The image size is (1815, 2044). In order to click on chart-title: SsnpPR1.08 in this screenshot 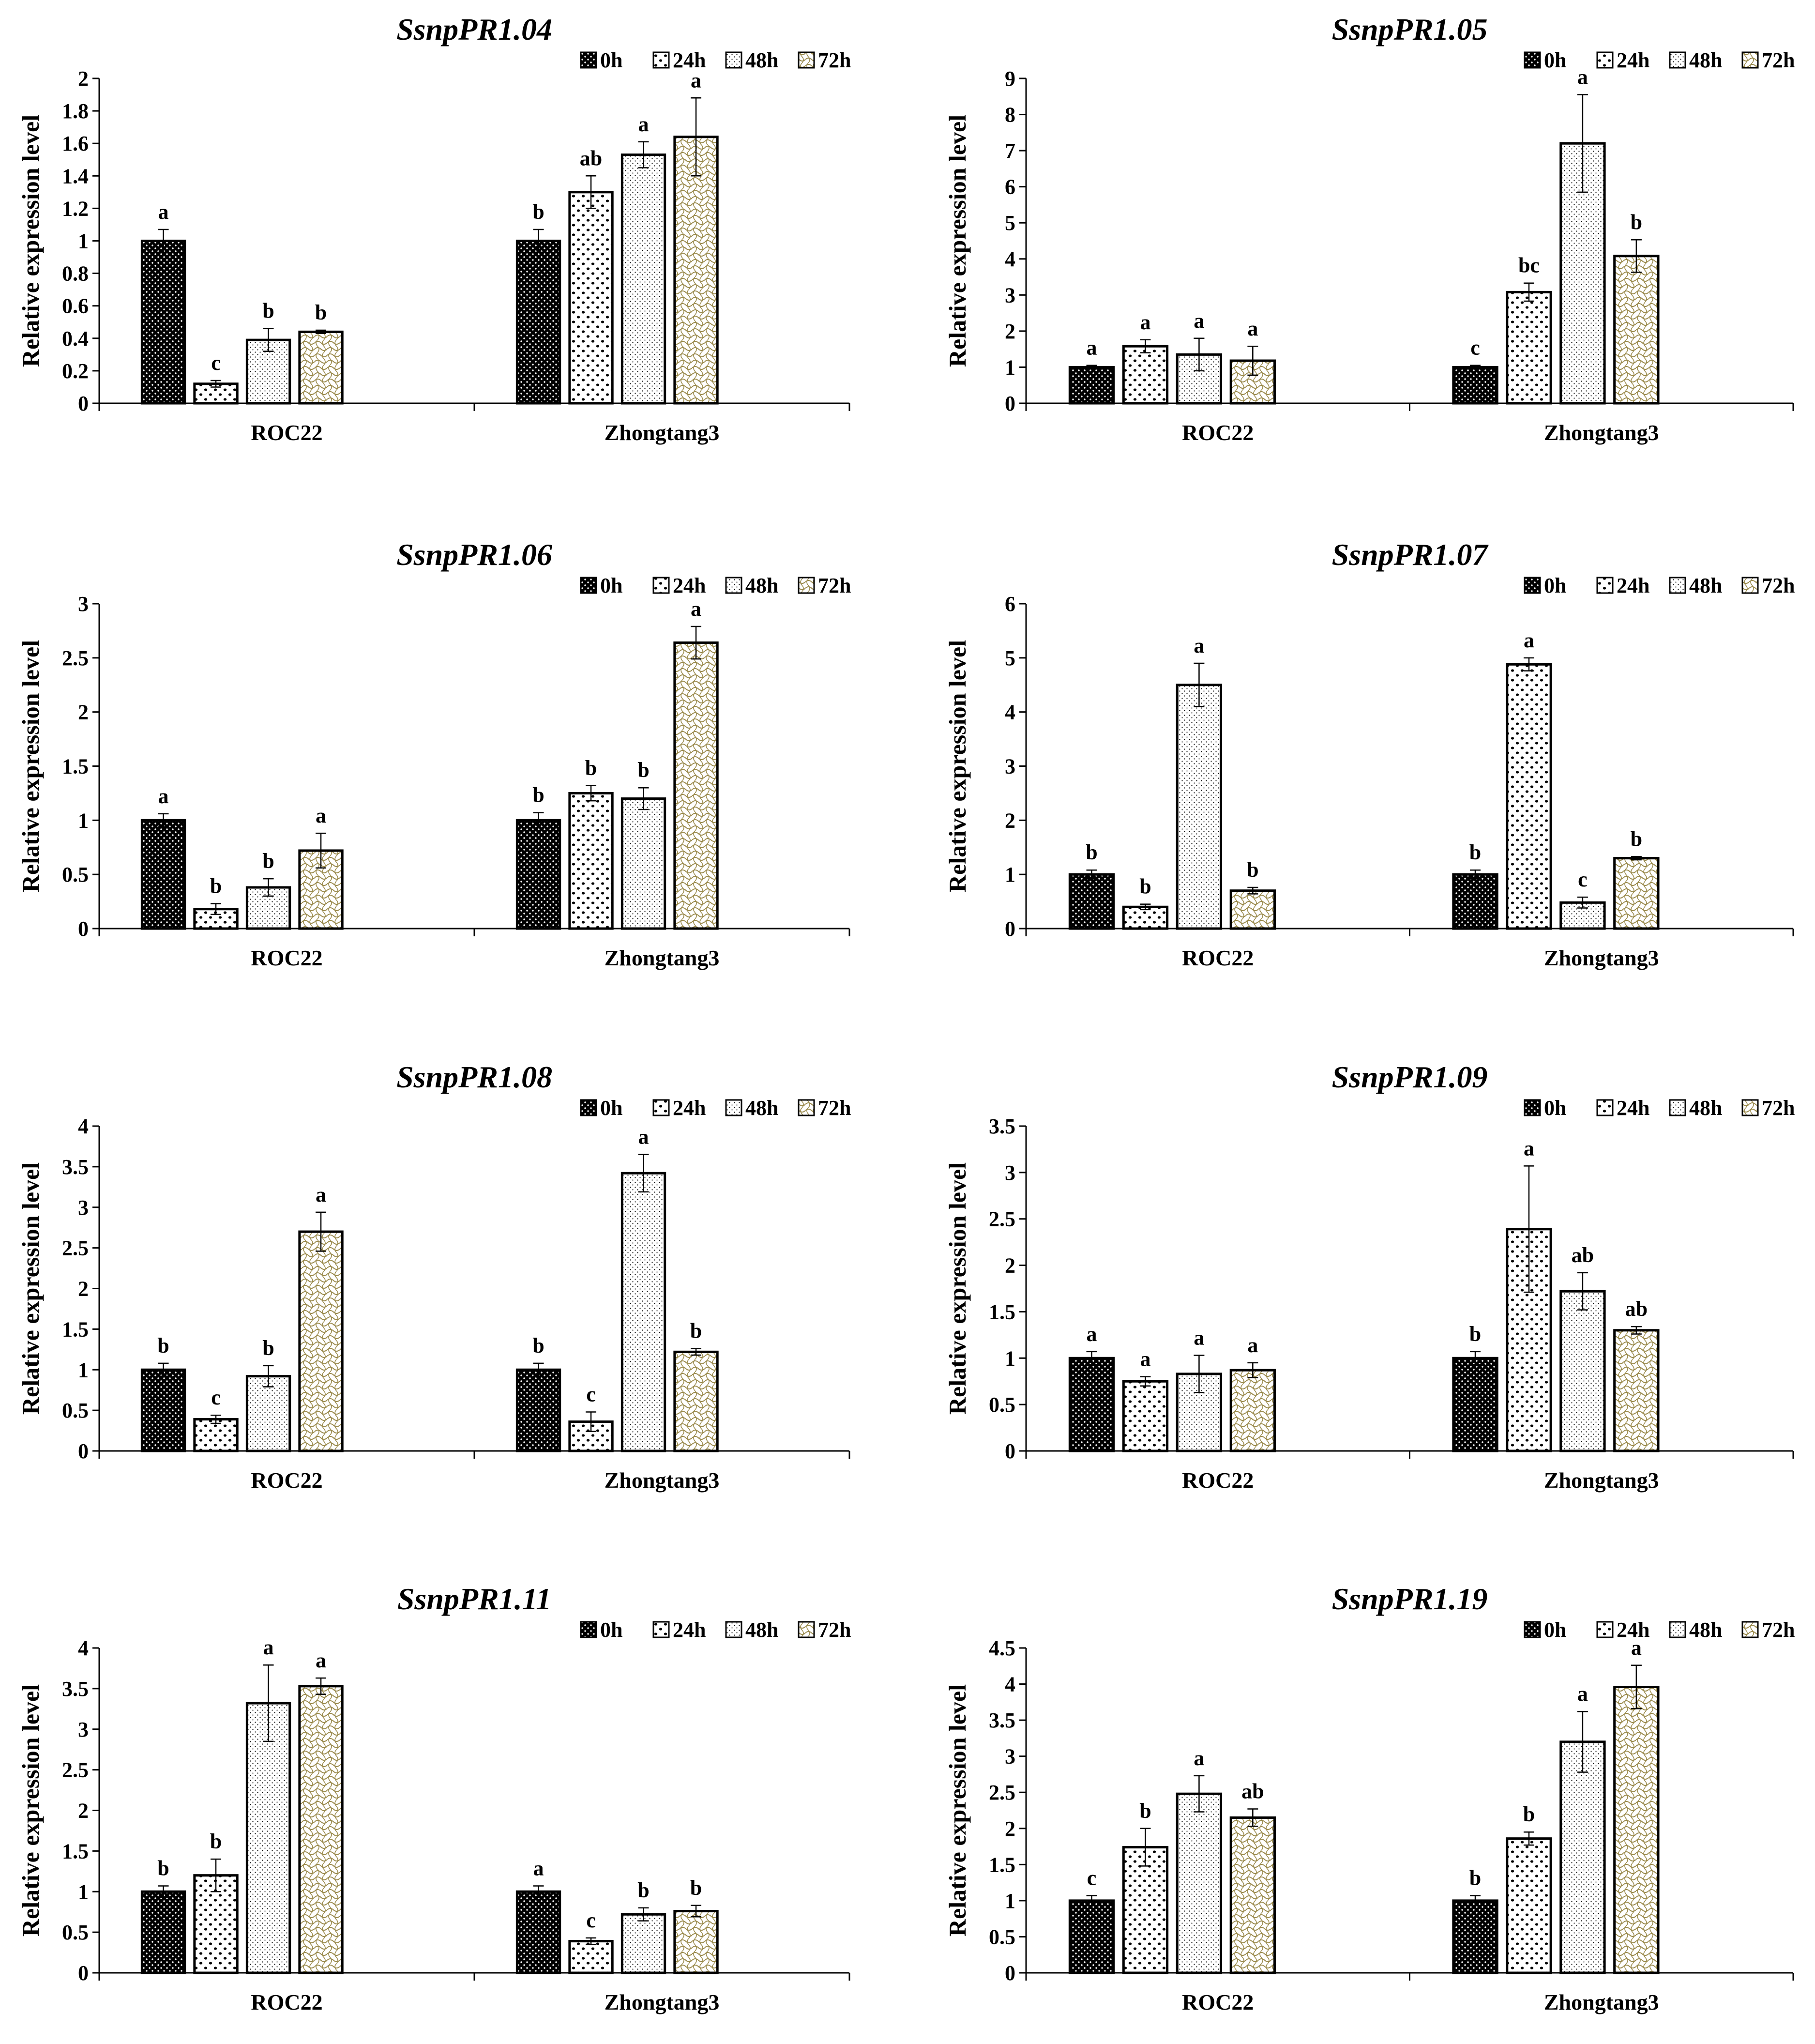, I will do `click(474, 1077)`.